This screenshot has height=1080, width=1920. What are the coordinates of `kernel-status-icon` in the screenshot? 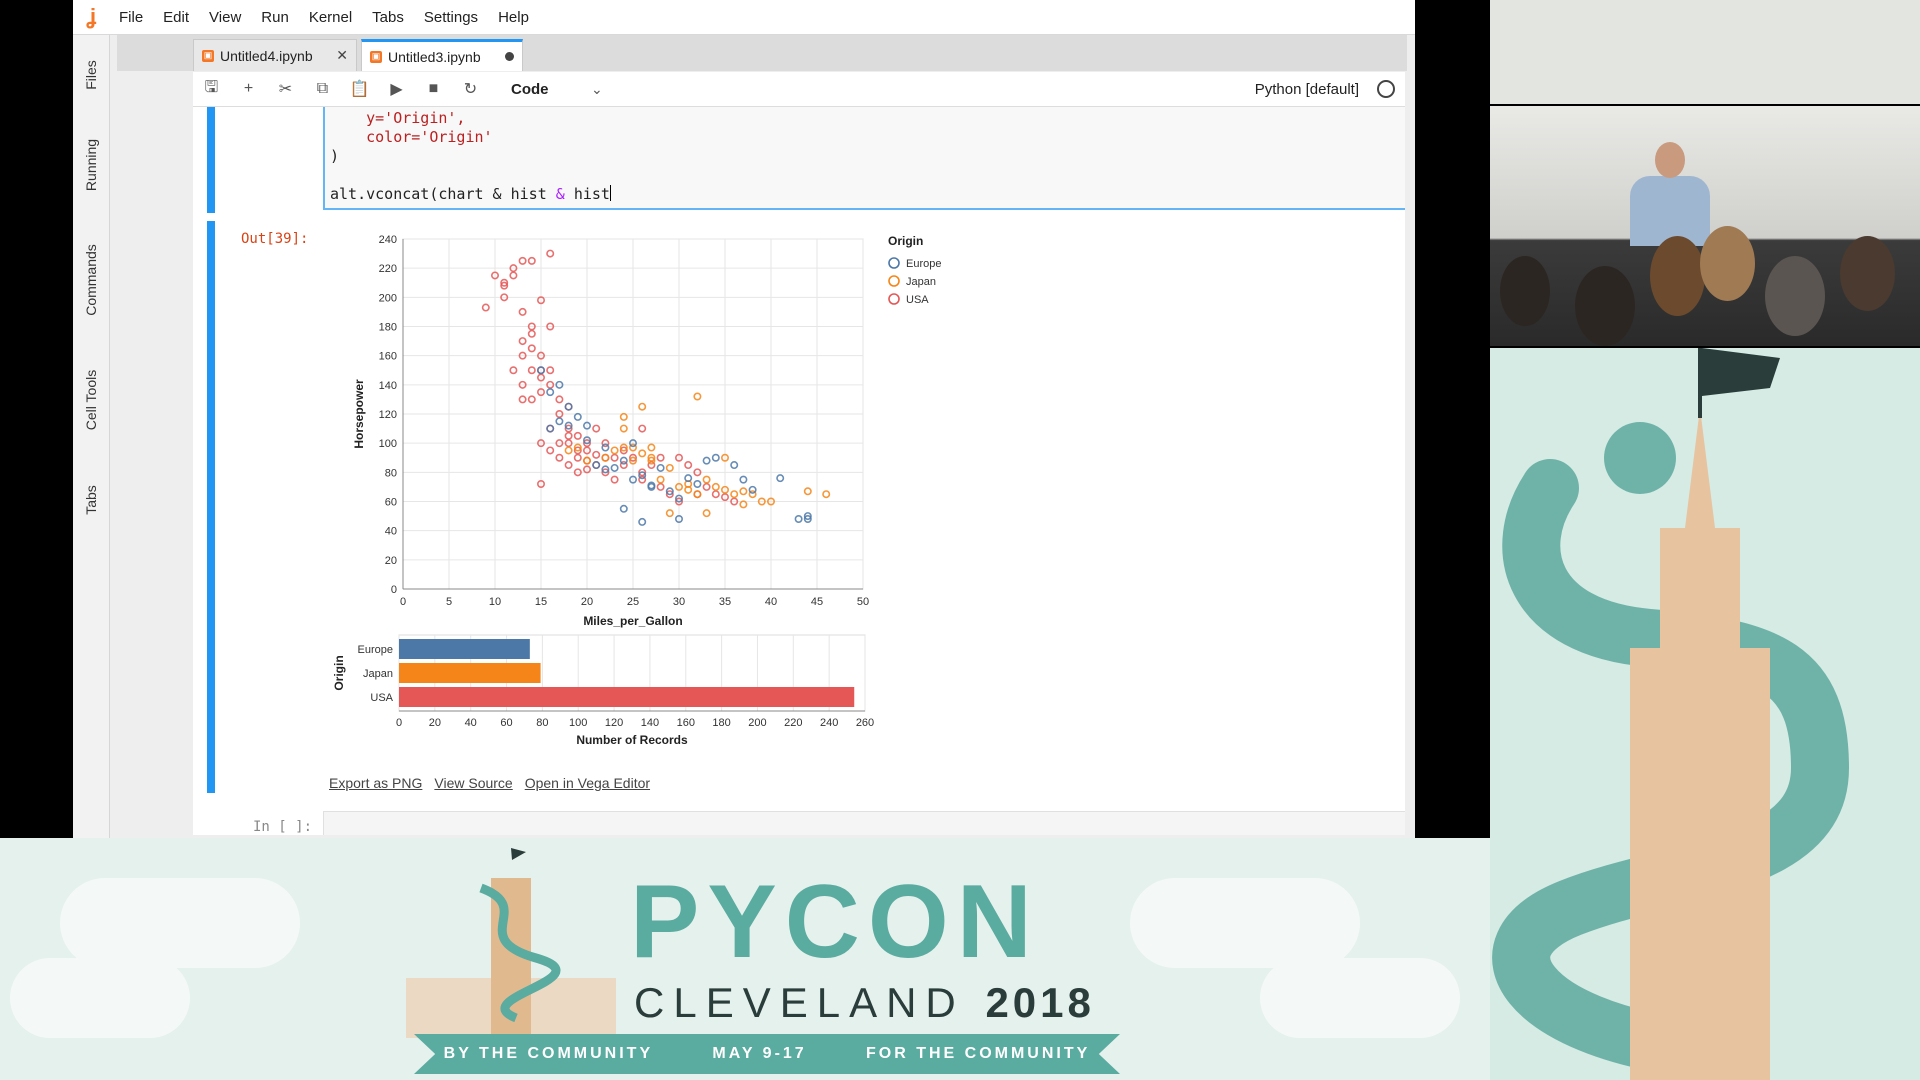 It's located at (1386, 89).